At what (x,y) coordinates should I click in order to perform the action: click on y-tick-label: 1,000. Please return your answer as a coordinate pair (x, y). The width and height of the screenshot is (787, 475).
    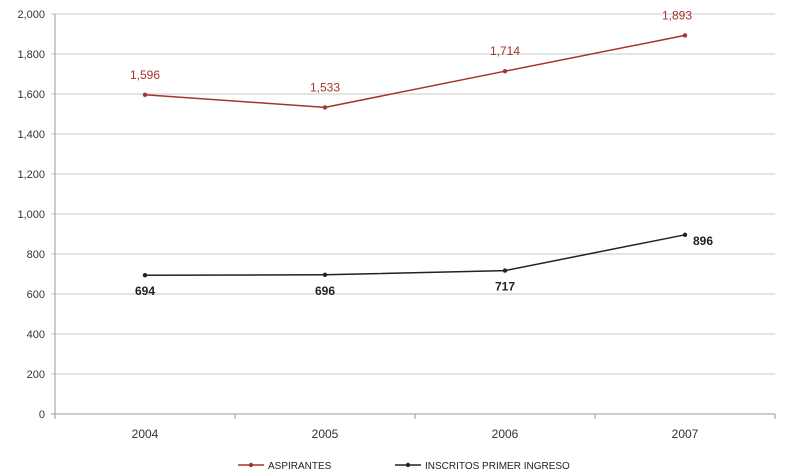
    Looking at the image, I should click on (31, 215).